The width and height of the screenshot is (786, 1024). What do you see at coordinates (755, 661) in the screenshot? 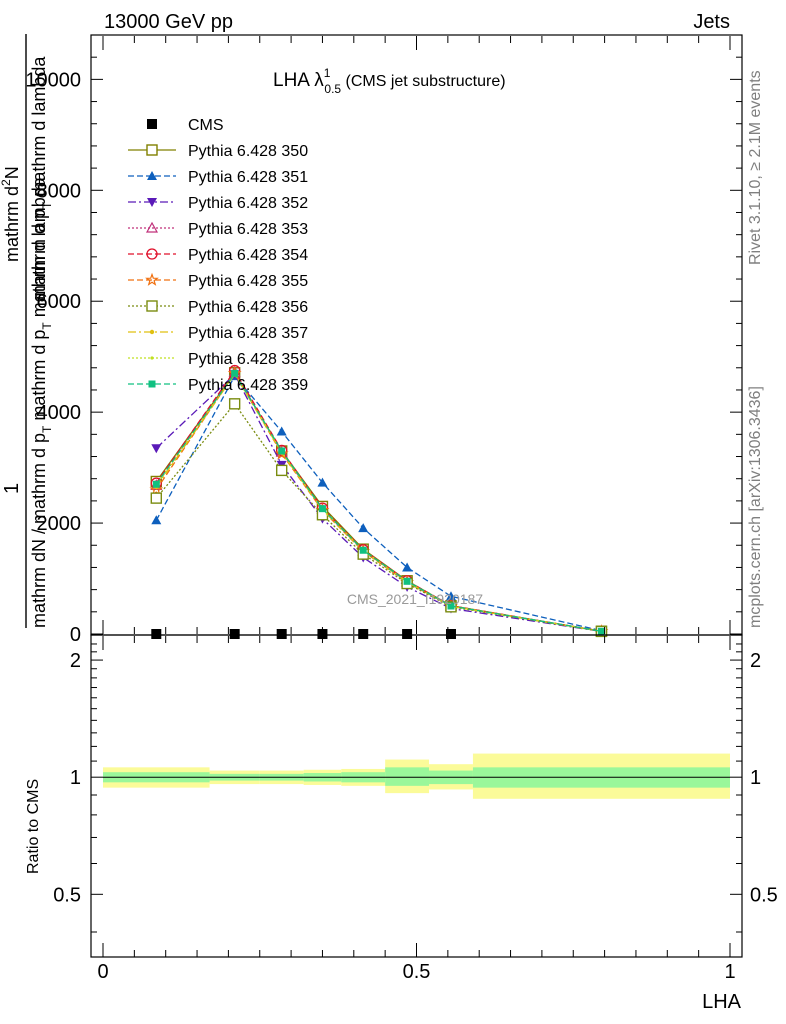
I see `ratio-y-tick-label-right: 2` at bounding box center [755, 661].